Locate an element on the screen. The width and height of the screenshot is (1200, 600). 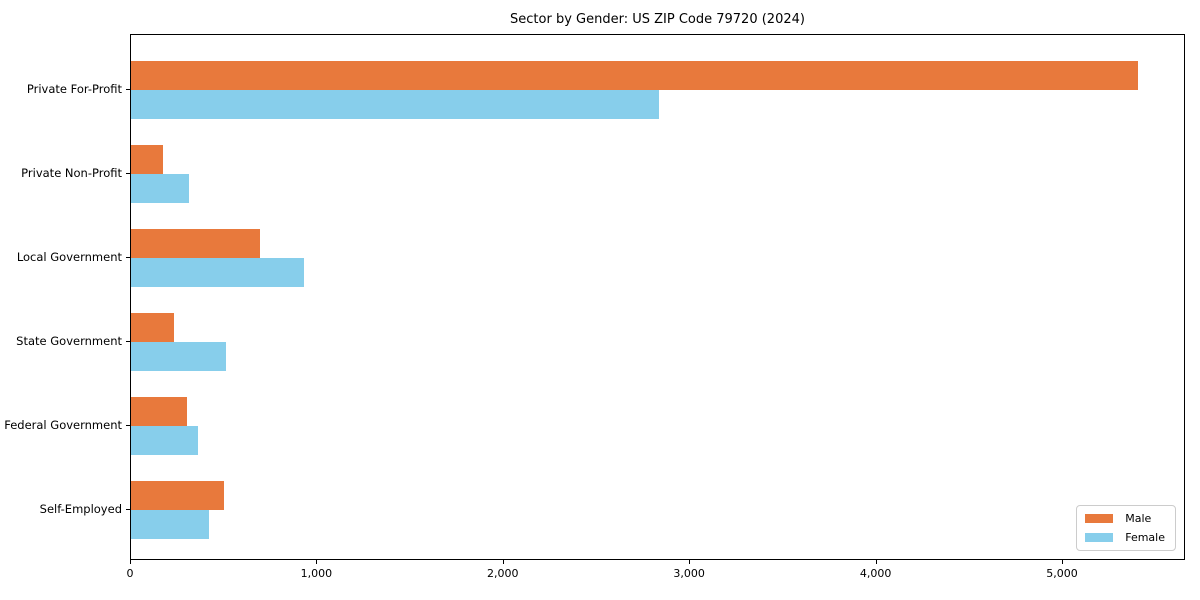
legend-label-female: Female is located at coordinates (1145, 537).